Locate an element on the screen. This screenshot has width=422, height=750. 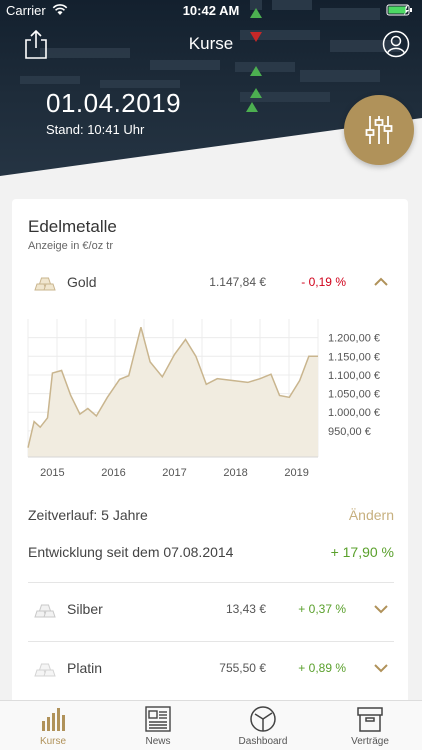
sliders-icon is located at coordinates (379, 130).